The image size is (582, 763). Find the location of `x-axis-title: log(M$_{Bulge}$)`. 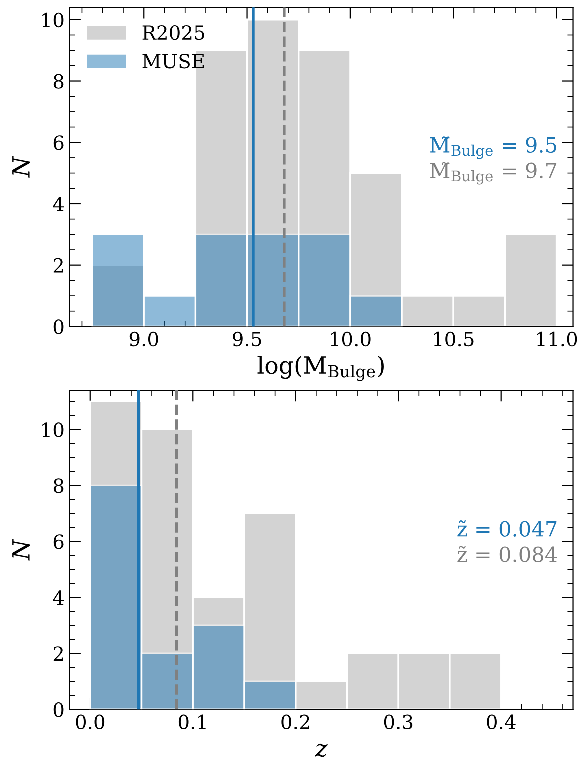

x-axis-title: log(M$_{Bulge}$) is located at coordinates (321, 369).